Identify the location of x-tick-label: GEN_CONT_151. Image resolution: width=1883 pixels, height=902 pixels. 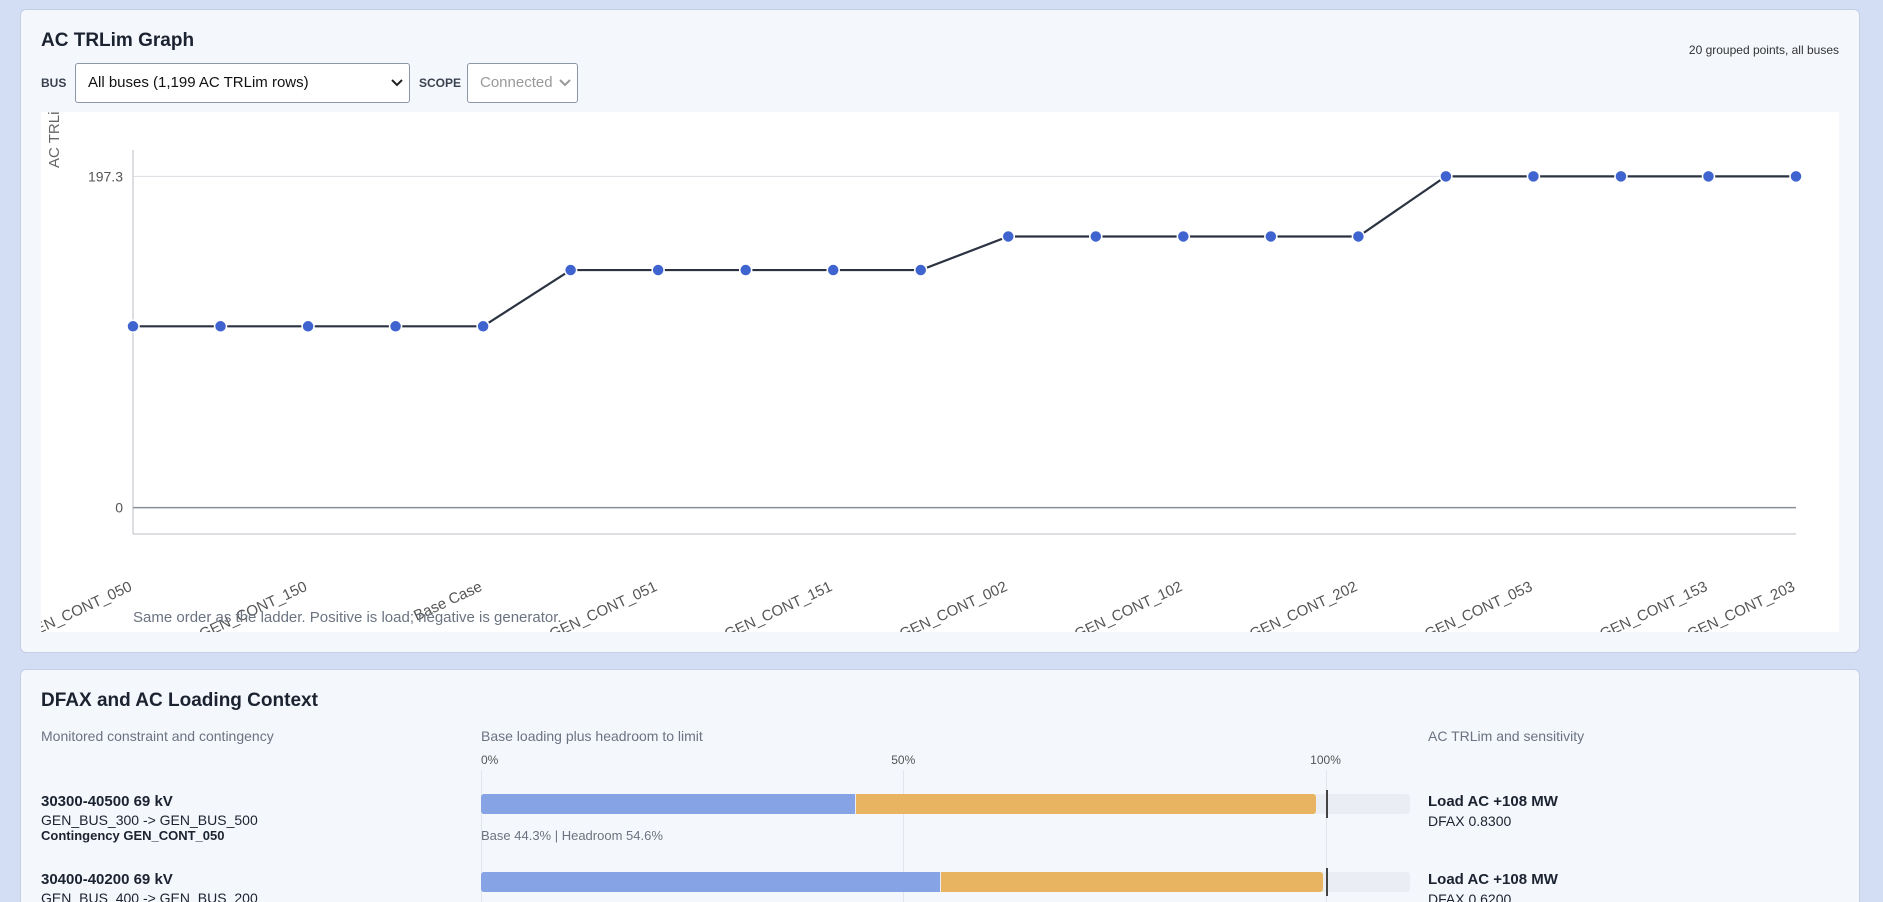
(778, 605).